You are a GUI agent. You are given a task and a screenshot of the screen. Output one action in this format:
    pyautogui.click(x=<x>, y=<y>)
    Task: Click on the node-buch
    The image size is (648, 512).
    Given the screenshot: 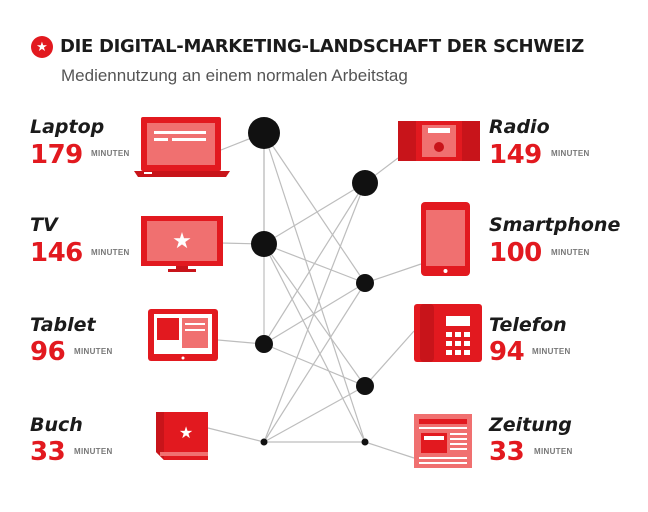 What is the action you would take?
    pyautogui.click(x=264, y=442)
    